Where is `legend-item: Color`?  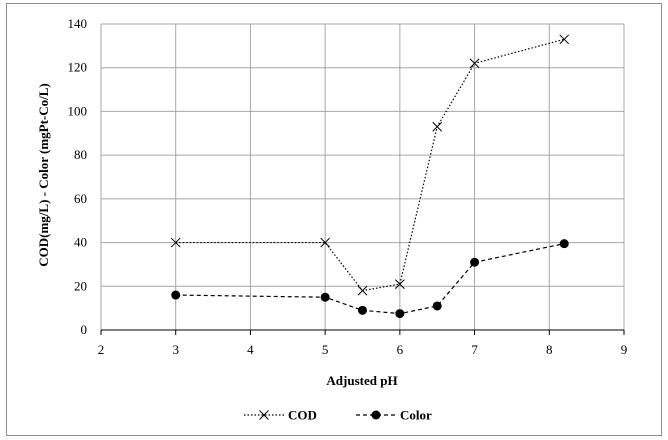
legend-item: Color is located at coordinates (394, 415).